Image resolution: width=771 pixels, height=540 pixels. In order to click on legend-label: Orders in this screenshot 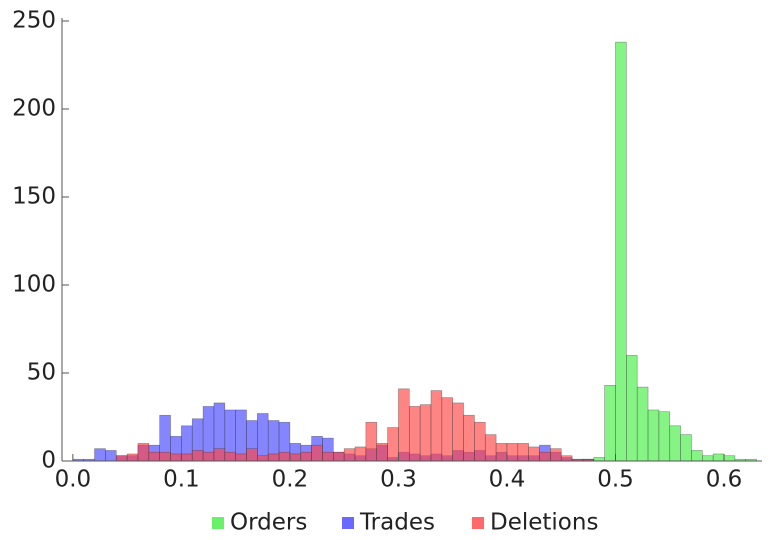, I will do `click(268, 523)`.